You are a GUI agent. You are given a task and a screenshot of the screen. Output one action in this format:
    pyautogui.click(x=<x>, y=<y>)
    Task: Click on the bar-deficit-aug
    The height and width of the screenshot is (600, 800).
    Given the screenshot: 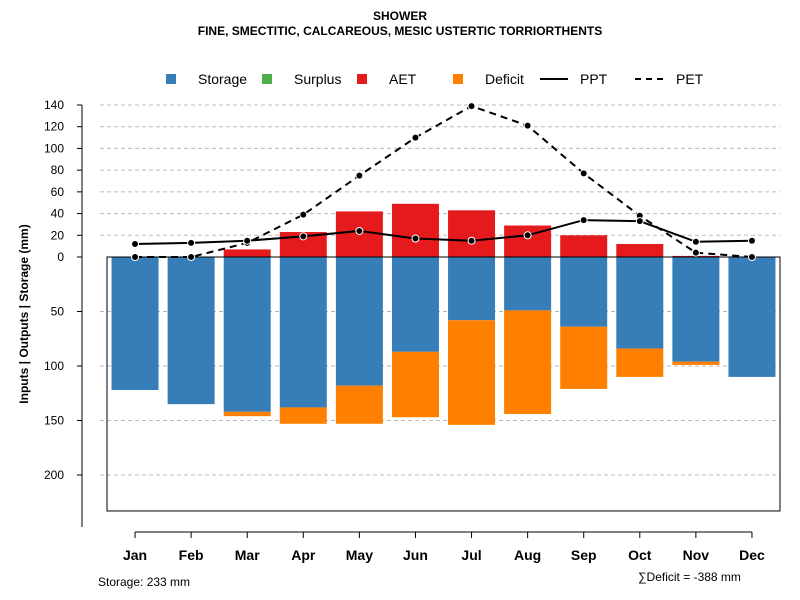 What is the action you would take?
    pyautogui.click(x=528, y=362)
    